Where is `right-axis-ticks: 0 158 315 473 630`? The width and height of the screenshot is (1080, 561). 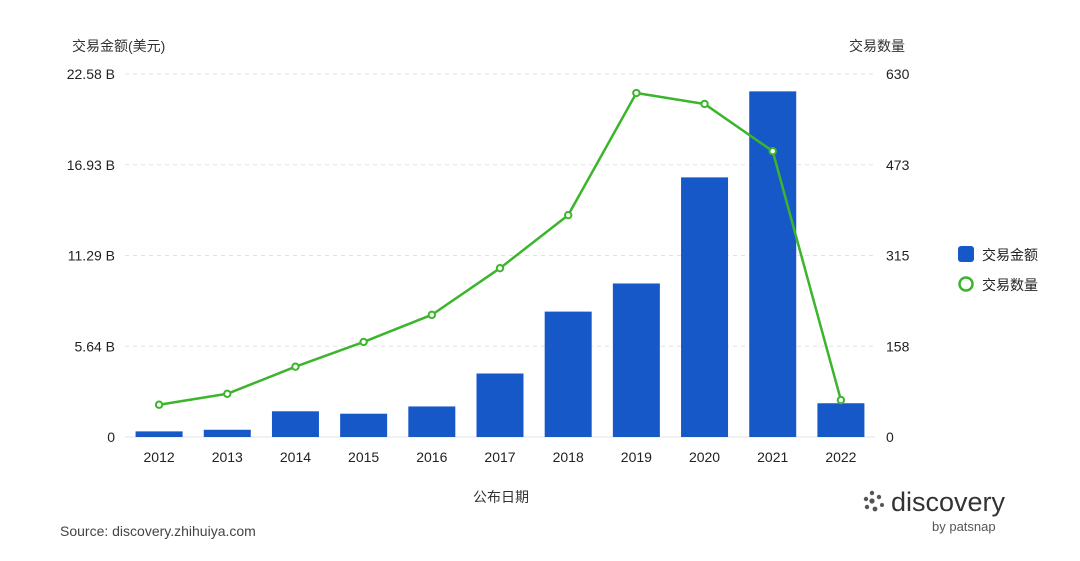 right-axis-ticks: 0 158 315 473 630 is located at coordinates (898, 255).